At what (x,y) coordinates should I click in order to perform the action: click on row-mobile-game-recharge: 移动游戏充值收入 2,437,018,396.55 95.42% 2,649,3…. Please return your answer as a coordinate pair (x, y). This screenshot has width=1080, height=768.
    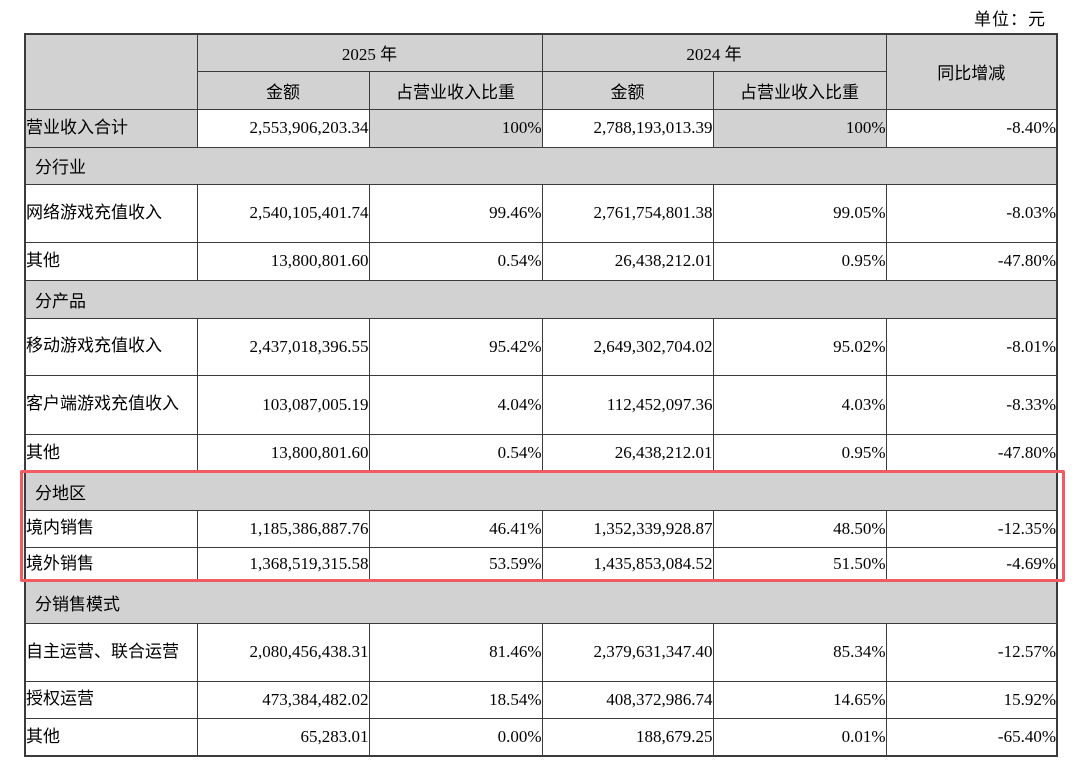
    Looking at the image, I should click on (541, 346).